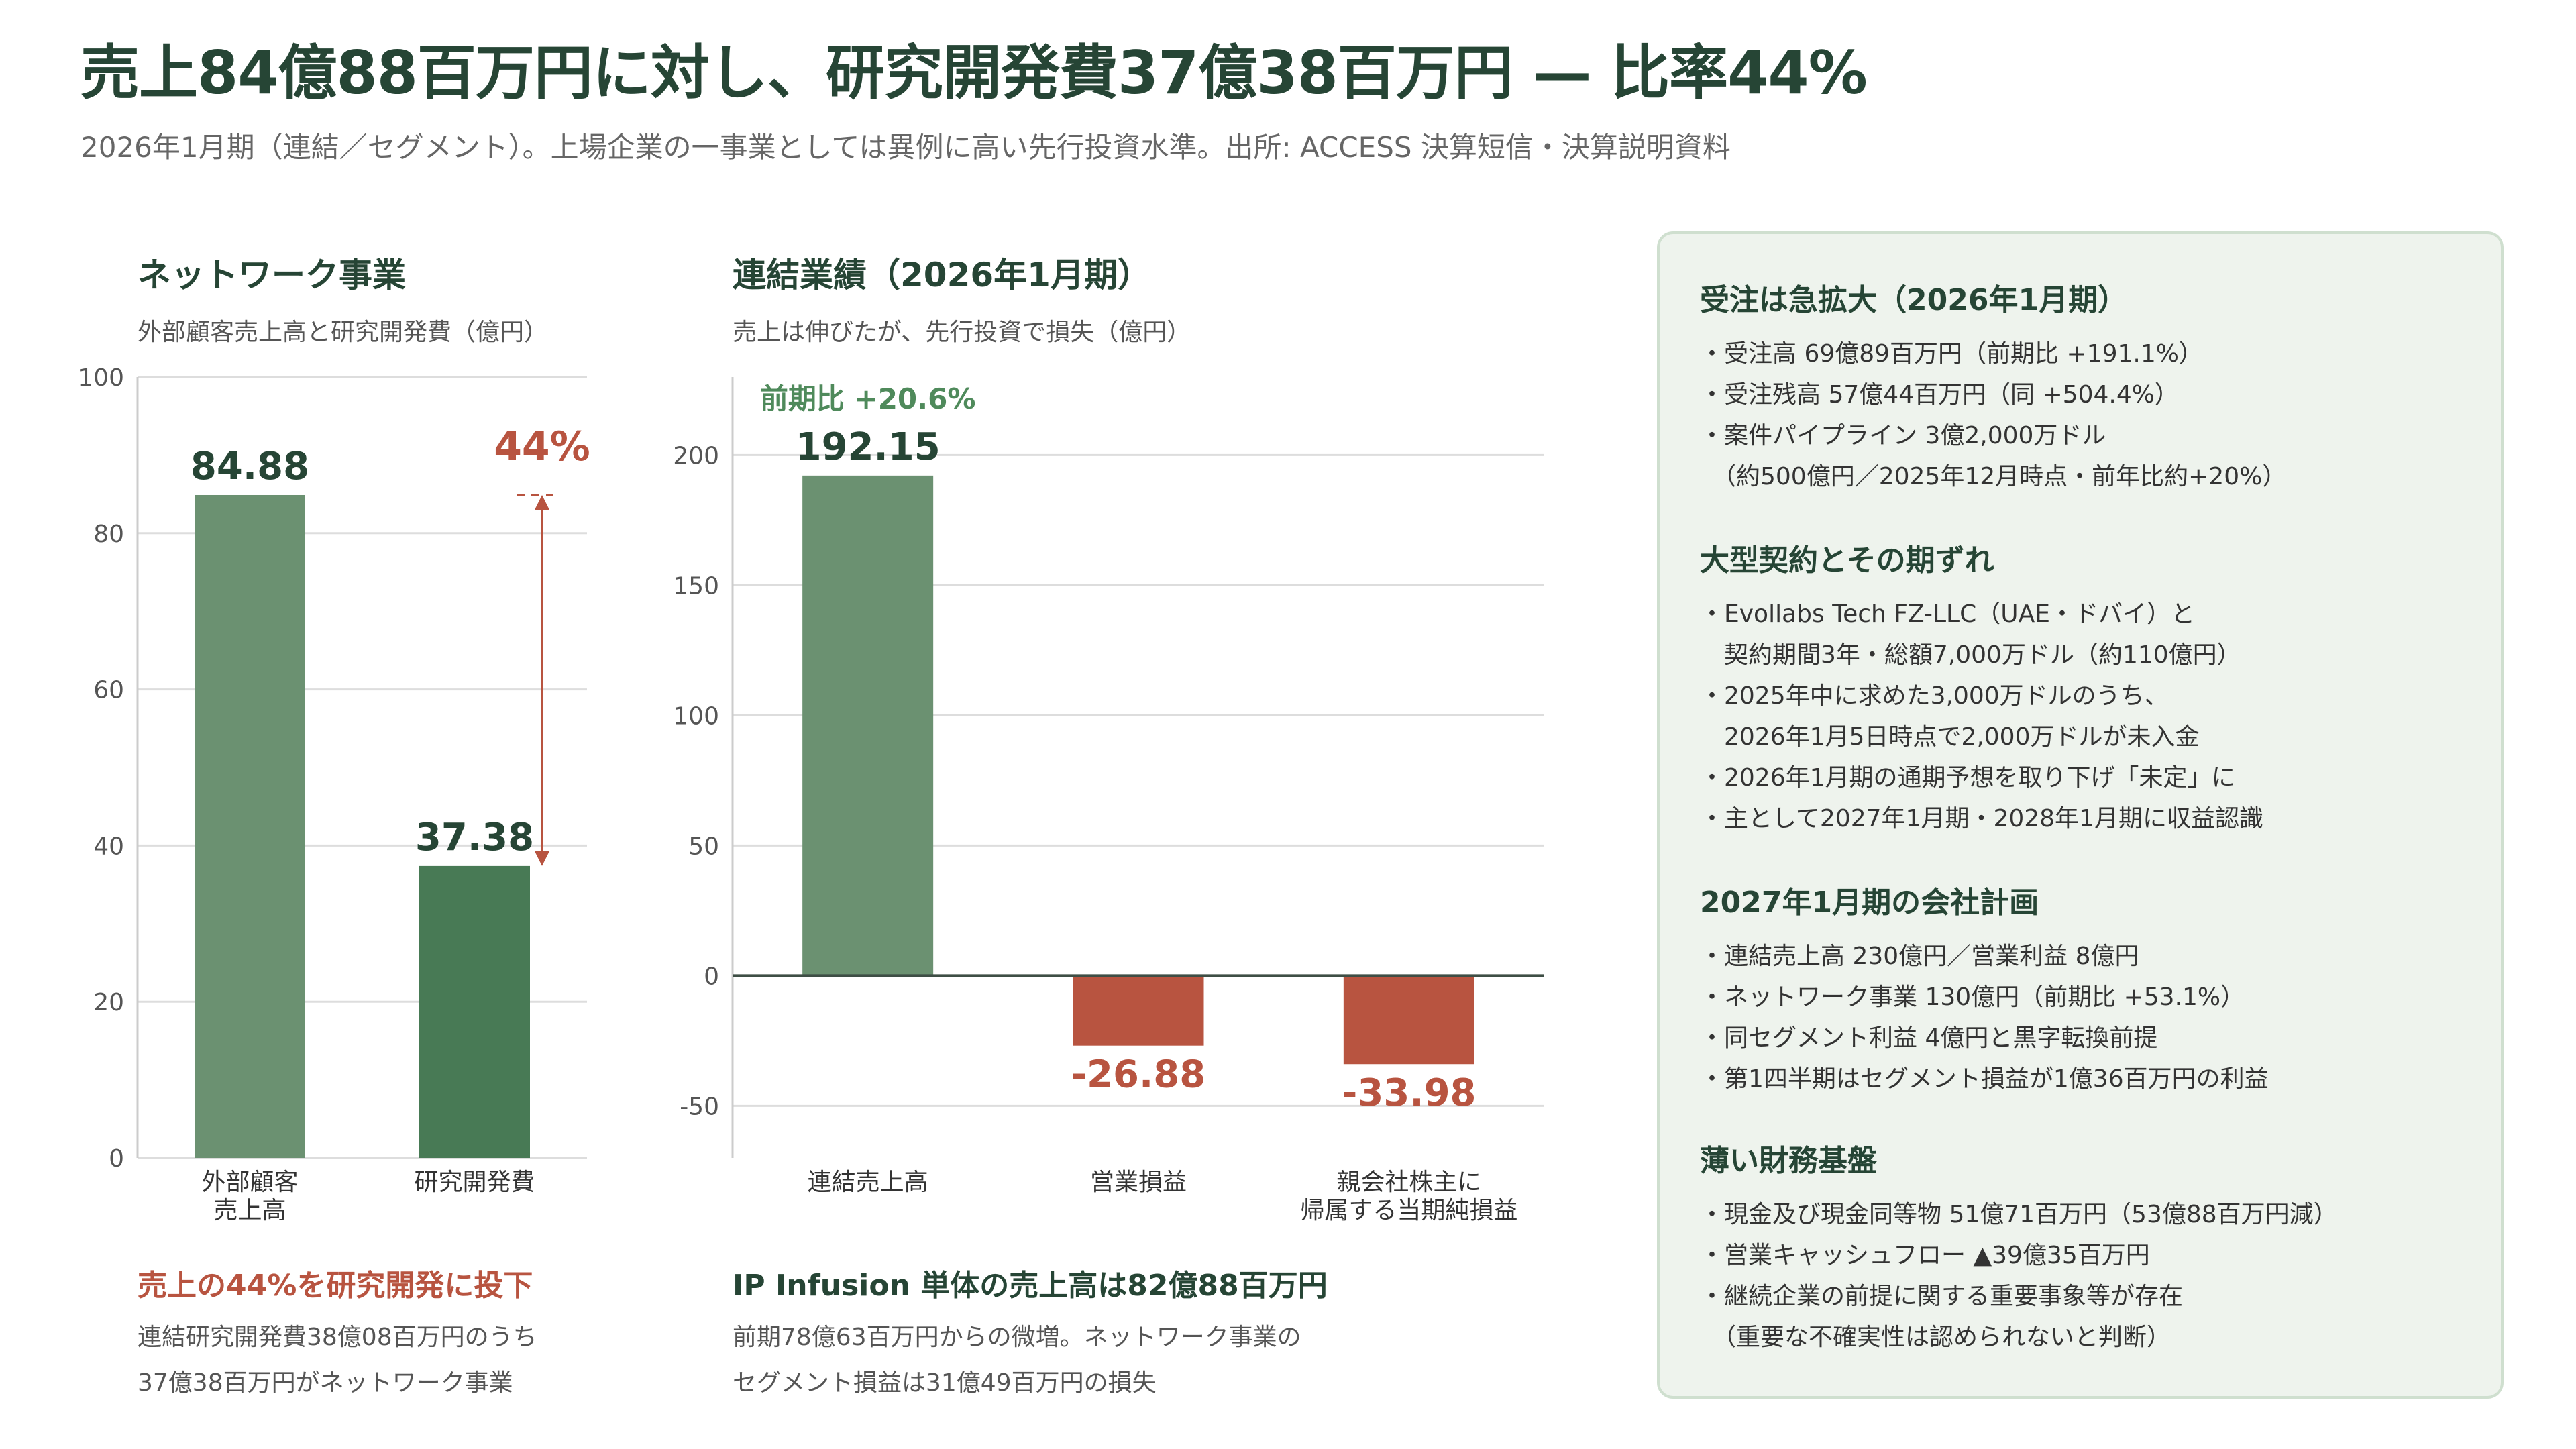  What do you see at coordinates (1919, 956) in the screenshot?
I see `plan-item: ・連結売上高 230億円／営業利益 8億円` at bounding box center [1919, 956].